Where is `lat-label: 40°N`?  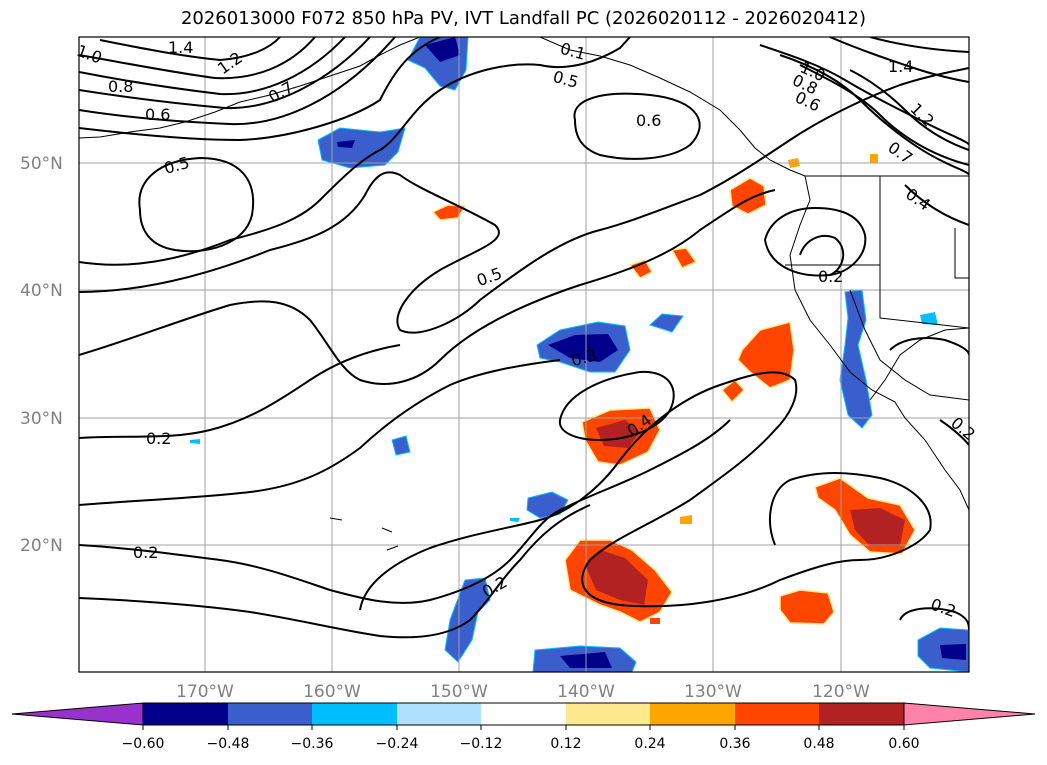 lat-label: 40°N is located at coordinates (41, 291).